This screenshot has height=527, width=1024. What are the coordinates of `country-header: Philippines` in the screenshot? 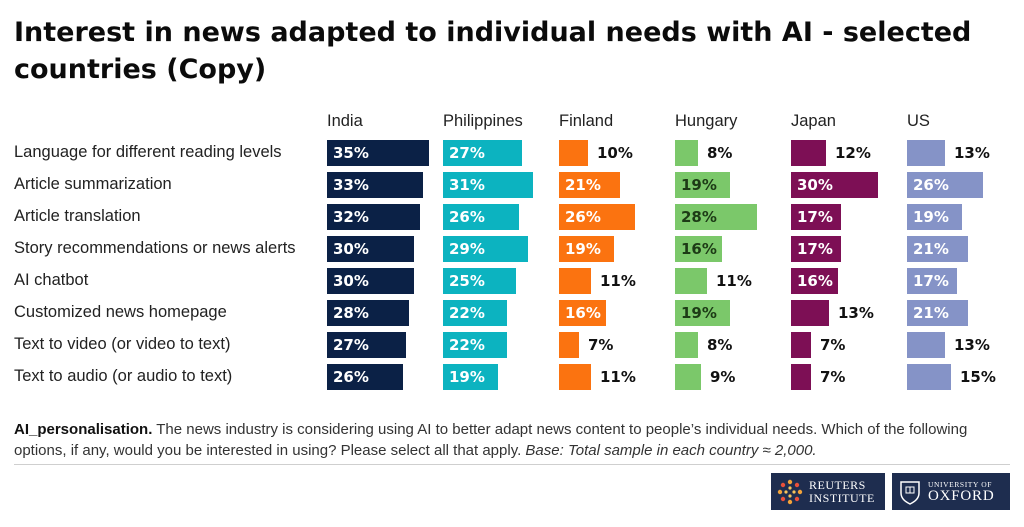 It's located at (483, 121).